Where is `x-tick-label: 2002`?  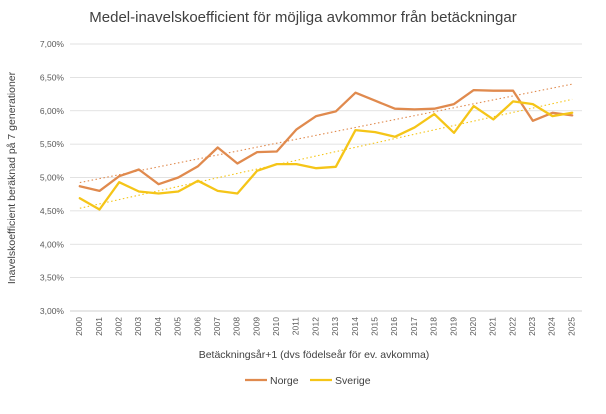 x-tick-label: 2002 is located at coordinates (118, 326).